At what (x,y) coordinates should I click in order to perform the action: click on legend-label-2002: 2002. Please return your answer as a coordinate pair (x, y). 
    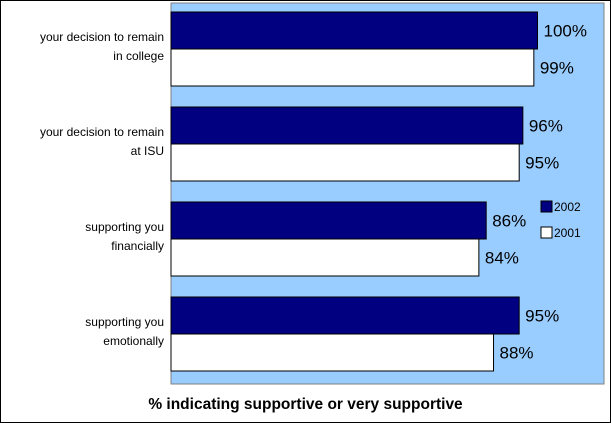
    Looking at the image, I should click on (567, 207).